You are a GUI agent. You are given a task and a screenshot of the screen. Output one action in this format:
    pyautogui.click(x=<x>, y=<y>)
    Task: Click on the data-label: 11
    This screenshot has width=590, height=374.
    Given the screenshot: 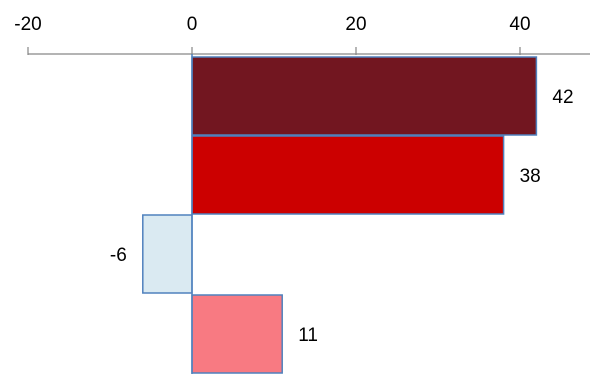 What is the action you would take?
    pyautogui.click(x=308, y=335)
    